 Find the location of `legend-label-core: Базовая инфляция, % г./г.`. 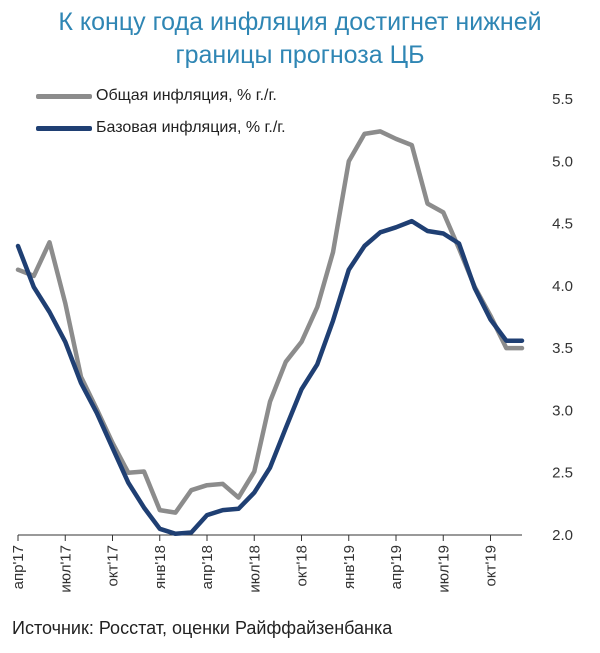

legend-label-core: Базовая инфляция, % г./г. is located at coordinates (191, 127).